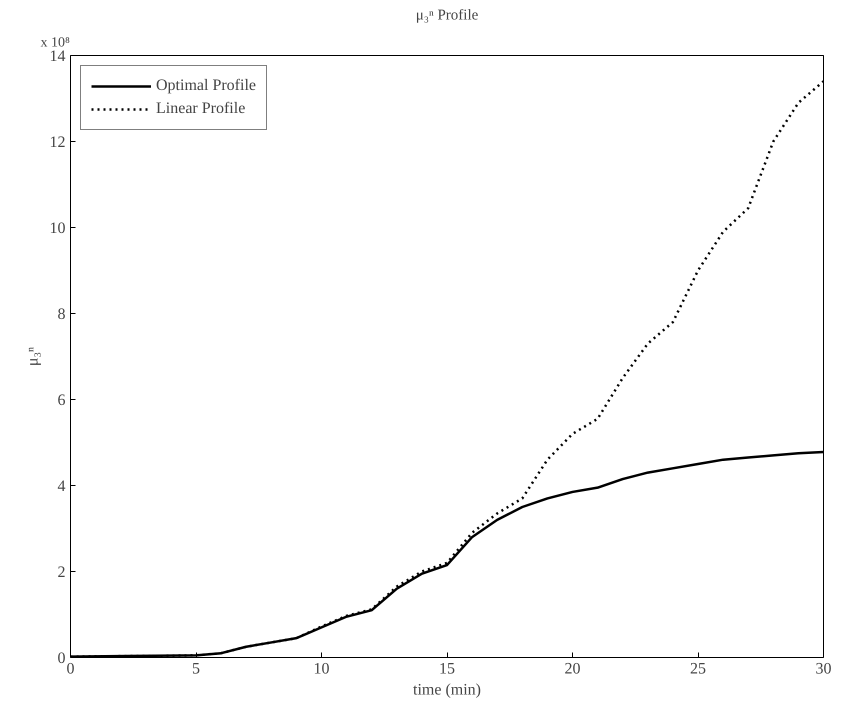 This screenshot has height=707, width=843. What do you see at coordinates (698, 669) in the screenshot?
I see `x-tick-label: 25` at bounding box center [698, 669].